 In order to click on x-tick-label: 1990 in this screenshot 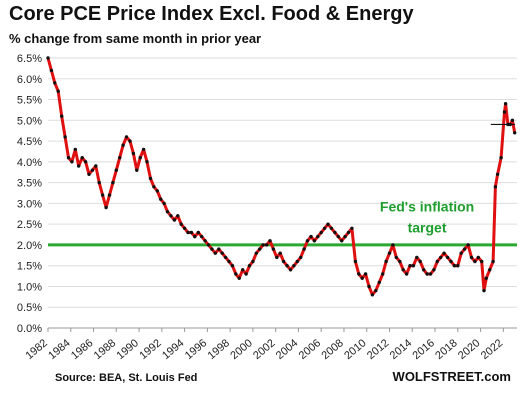, I will do `click(128, 349)`.